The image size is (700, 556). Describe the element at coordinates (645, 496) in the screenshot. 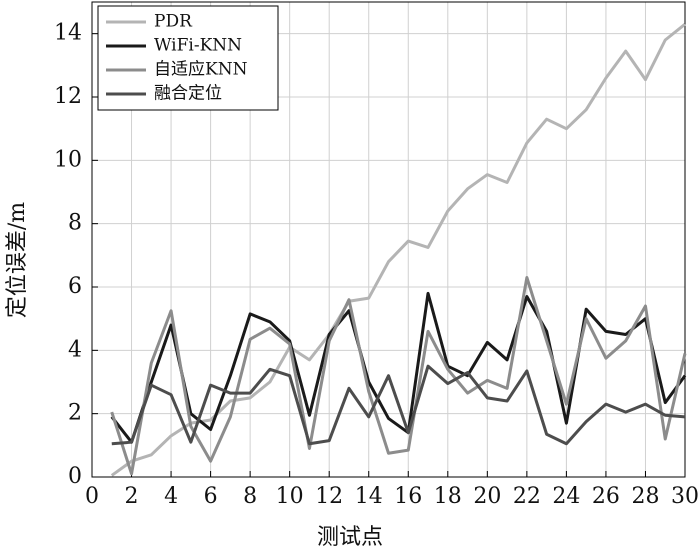

I see `x-tick-label: 28` at that location.